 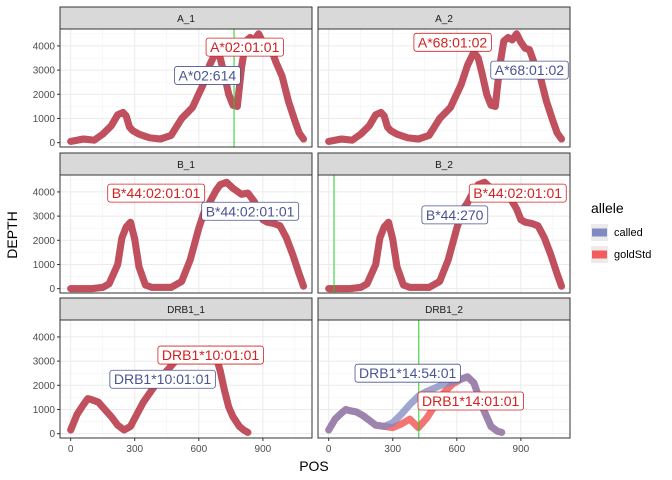 I want to click on allele-label-goldstd-text: DRB1*10:01:01, so click(x=211, y=355).